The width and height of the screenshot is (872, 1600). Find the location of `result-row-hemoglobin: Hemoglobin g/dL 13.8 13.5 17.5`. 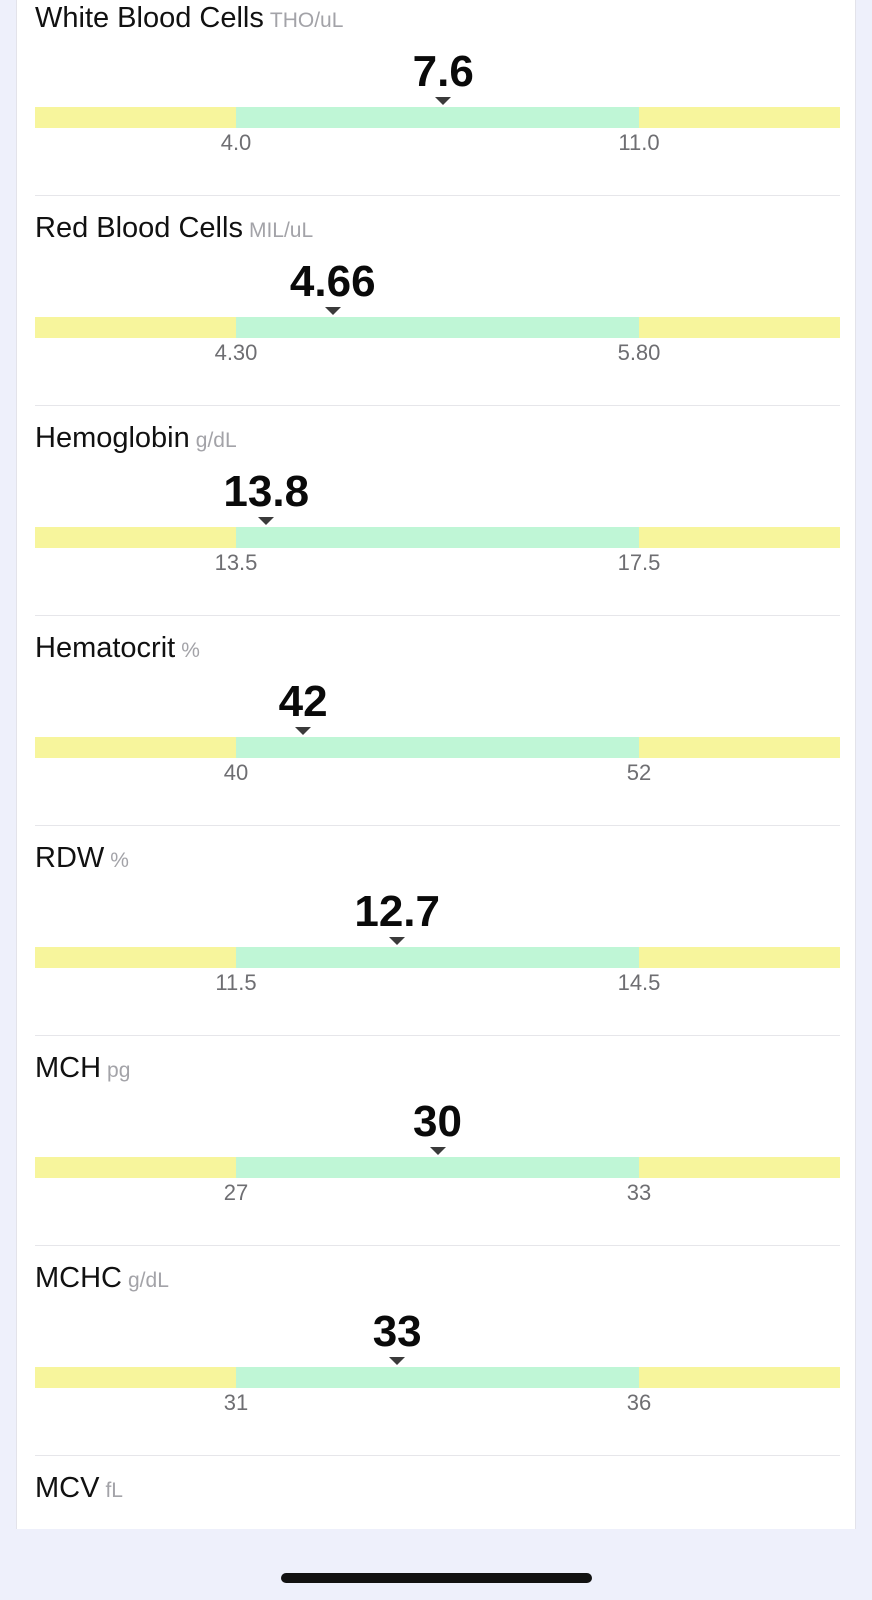

result-row-hemoglobin: Hemoglobin g/dL 13.8 13.5 17.5 is located at coordinates (437, 529).